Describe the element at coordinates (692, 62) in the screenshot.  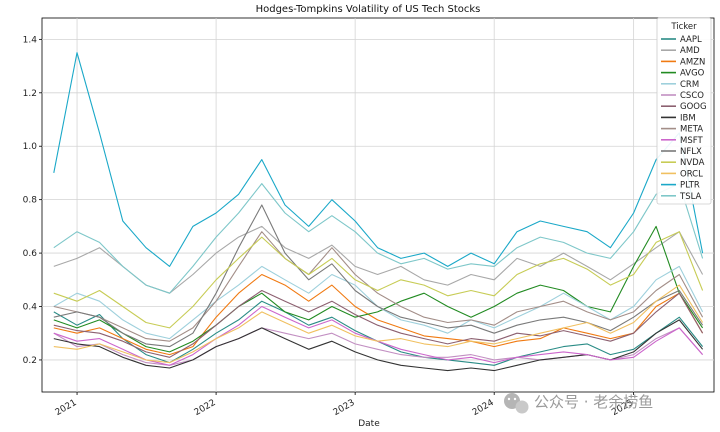
I see `legend-label: AMZN` at that location.